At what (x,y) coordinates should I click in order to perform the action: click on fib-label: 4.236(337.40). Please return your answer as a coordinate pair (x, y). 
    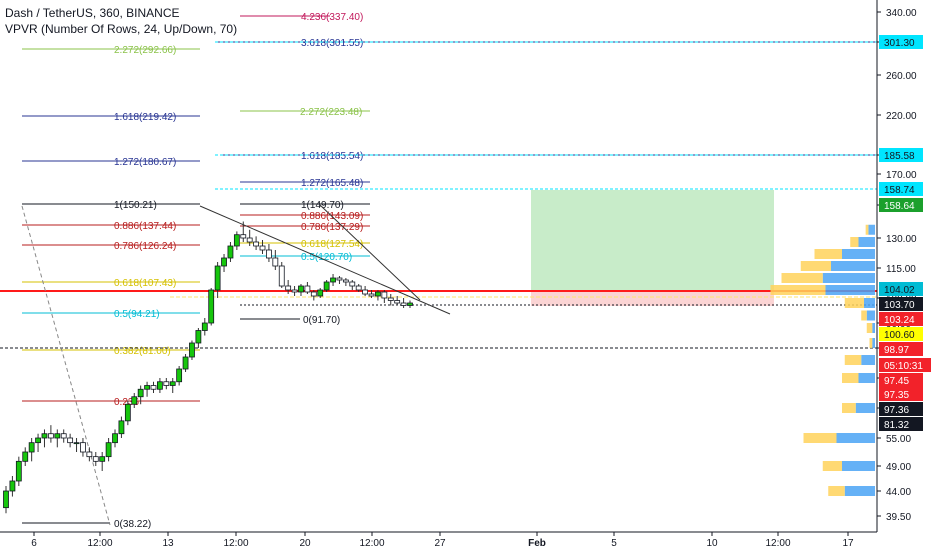
    Looking at the image, I should click on (332, 17).